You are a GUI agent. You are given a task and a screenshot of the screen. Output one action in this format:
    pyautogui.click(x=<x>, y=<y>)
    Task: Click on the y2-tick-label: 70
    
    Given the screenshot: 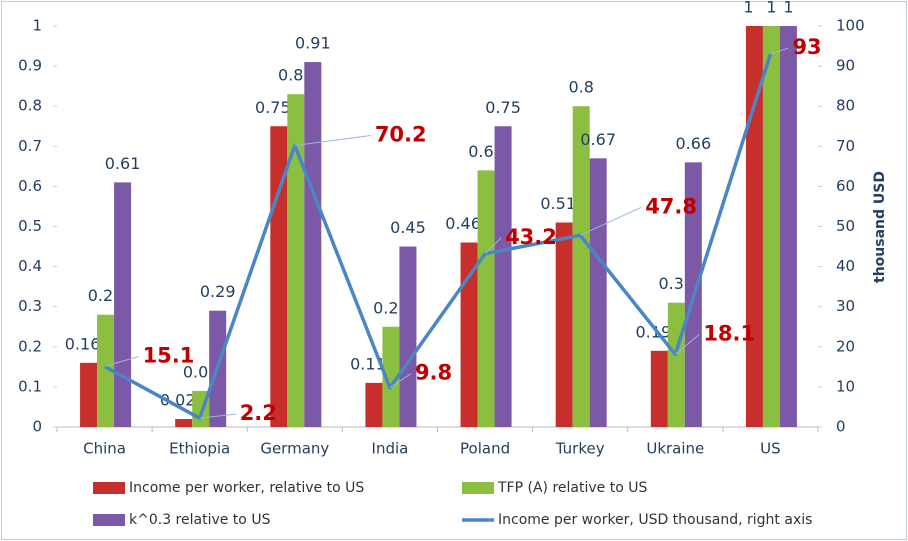 What is the action you would take?
    pyautogui.click(x=845, y=146)
    